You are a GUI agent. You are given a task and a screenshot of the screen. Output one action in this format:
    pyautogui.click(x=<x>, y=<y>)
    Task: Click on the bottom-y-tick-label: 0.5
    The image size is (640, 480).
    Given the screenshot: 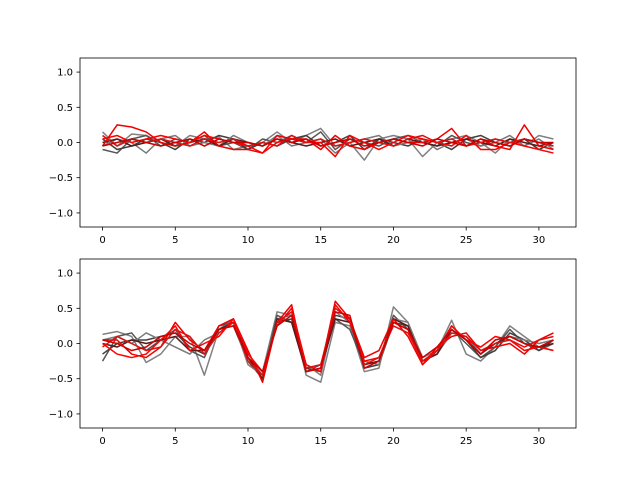 What is the action you would take?
    pyautogui.click(x=65, y=309)
    